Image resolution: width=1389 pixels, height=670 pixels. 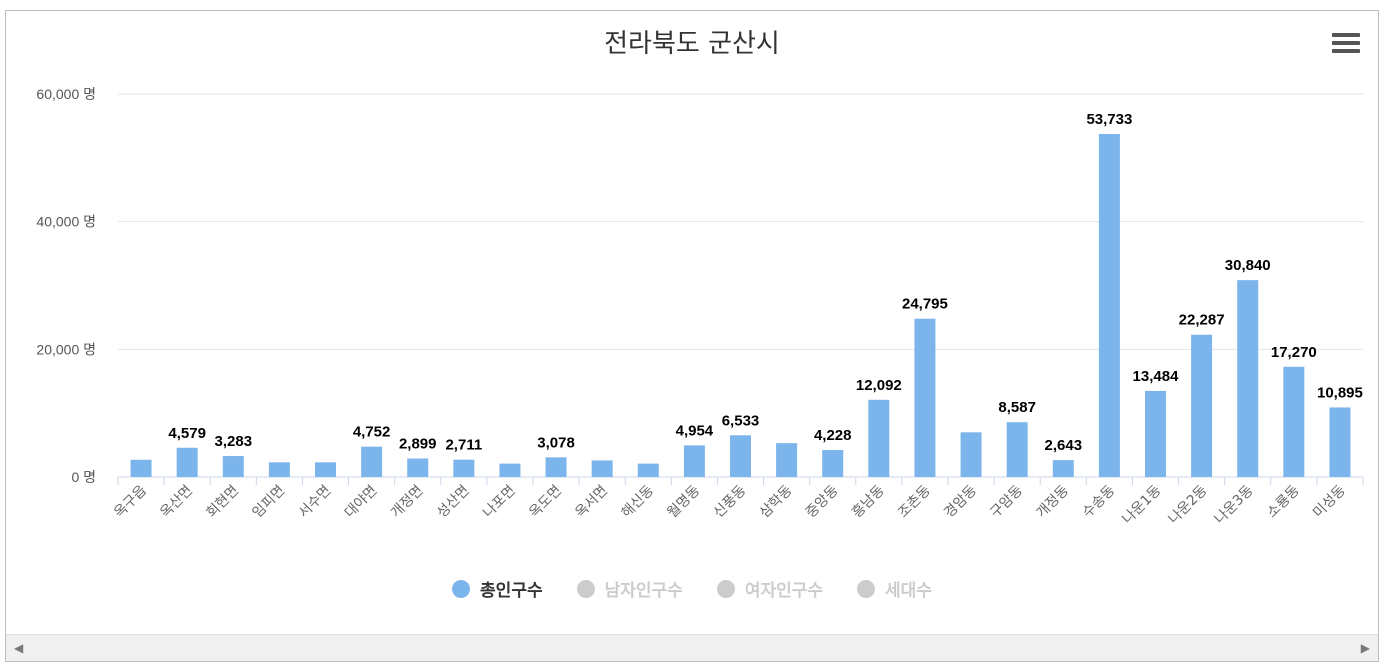 I want to click on bar-나운2동, so click(x=1202, y=405).